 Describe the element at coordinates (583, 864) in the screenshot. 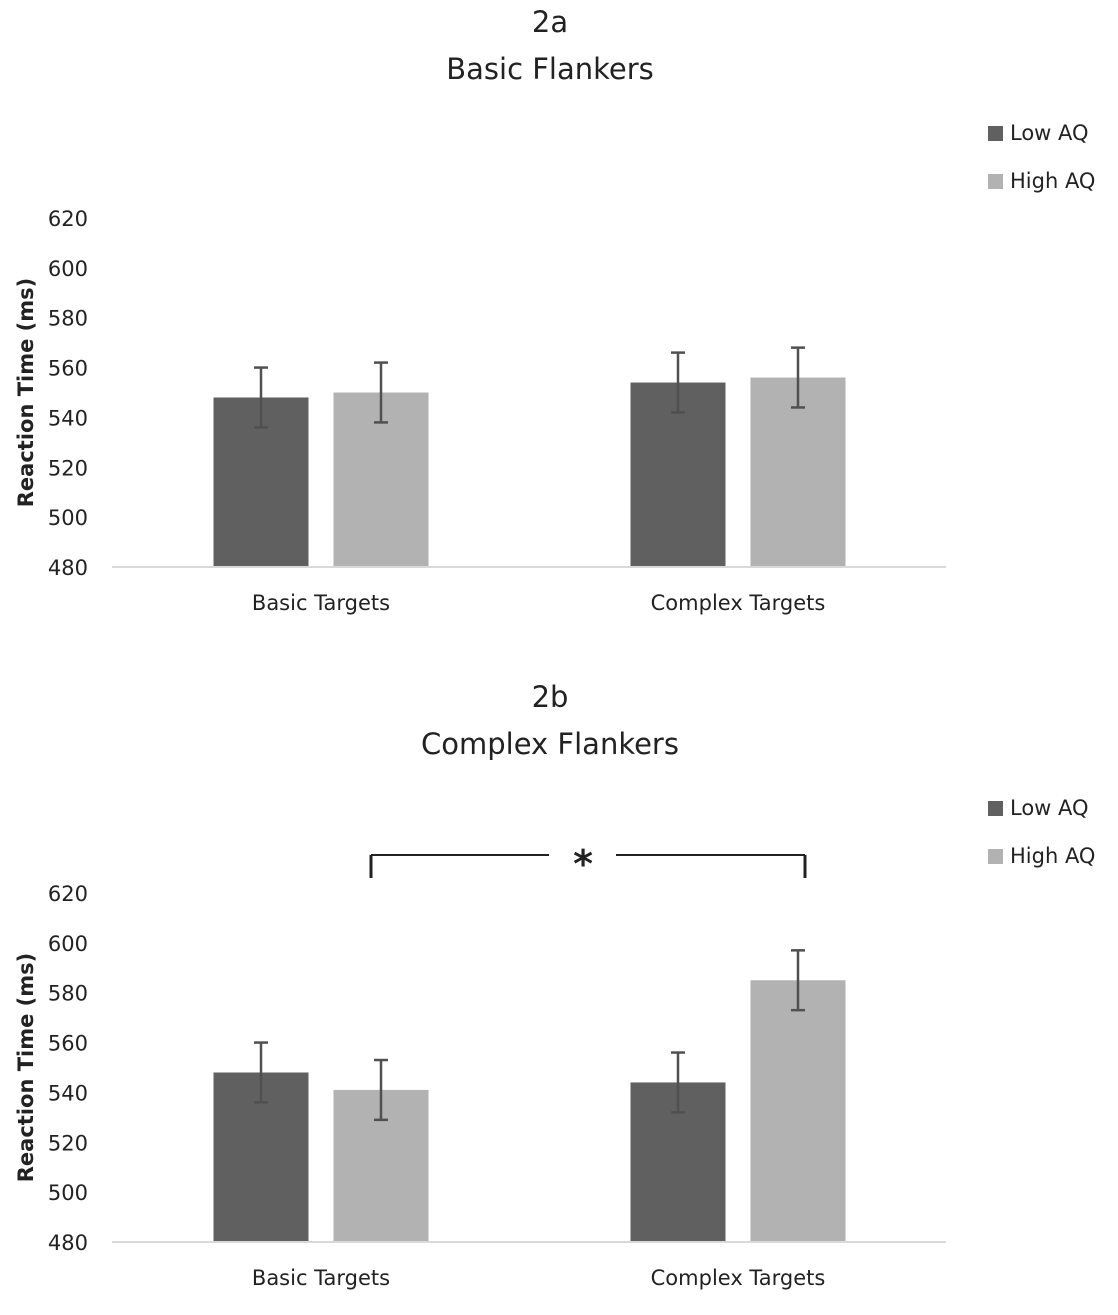

I see `significance-label: *` at that location.